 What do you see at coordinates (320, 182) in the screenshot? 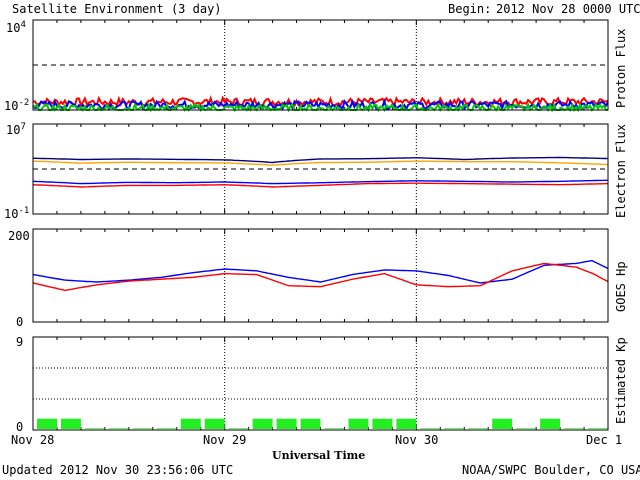
I see `series-2-3-line` at bounding box center [320, 182].